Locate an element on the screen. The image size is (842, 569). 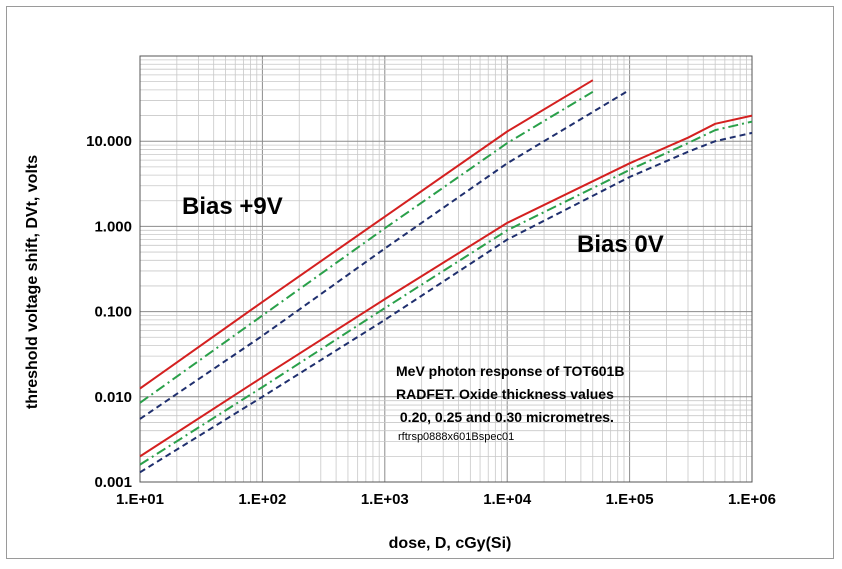
note-line-1: MeV photon response of TOT601B is located at coordinates (510, 371).